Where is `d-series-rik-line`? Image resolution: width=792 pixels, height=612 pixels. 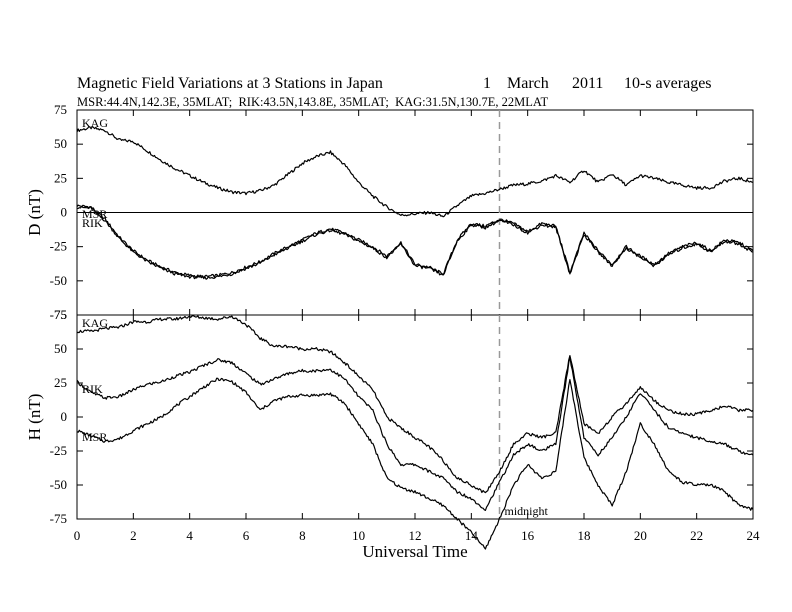 d-series-rik-line is located at coordinates (415, 242).